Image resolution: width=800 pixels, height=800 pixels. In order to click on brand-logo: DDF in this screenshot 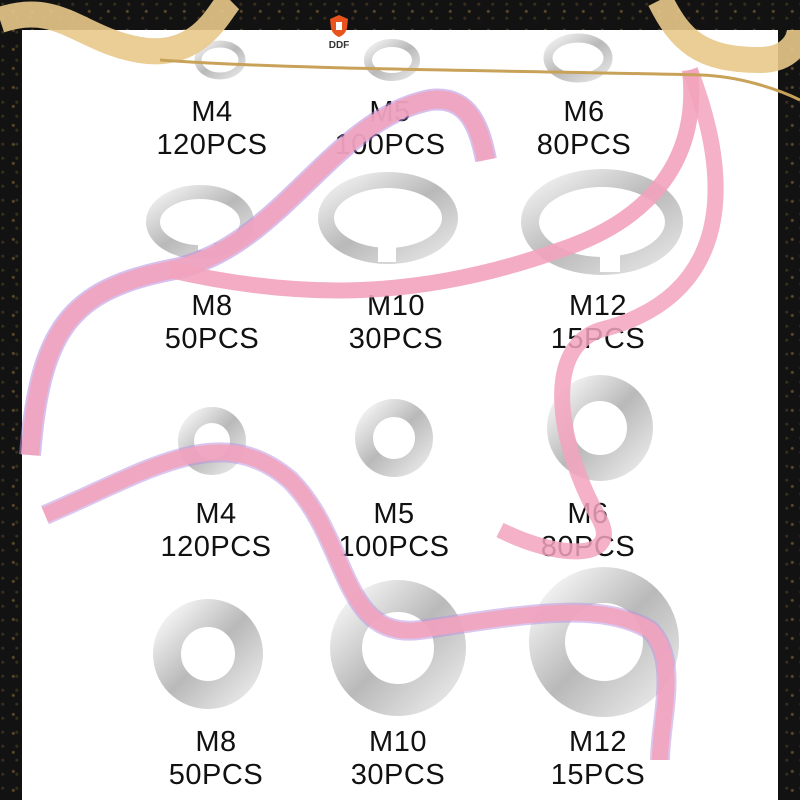, I will do `click(339, 32)`.